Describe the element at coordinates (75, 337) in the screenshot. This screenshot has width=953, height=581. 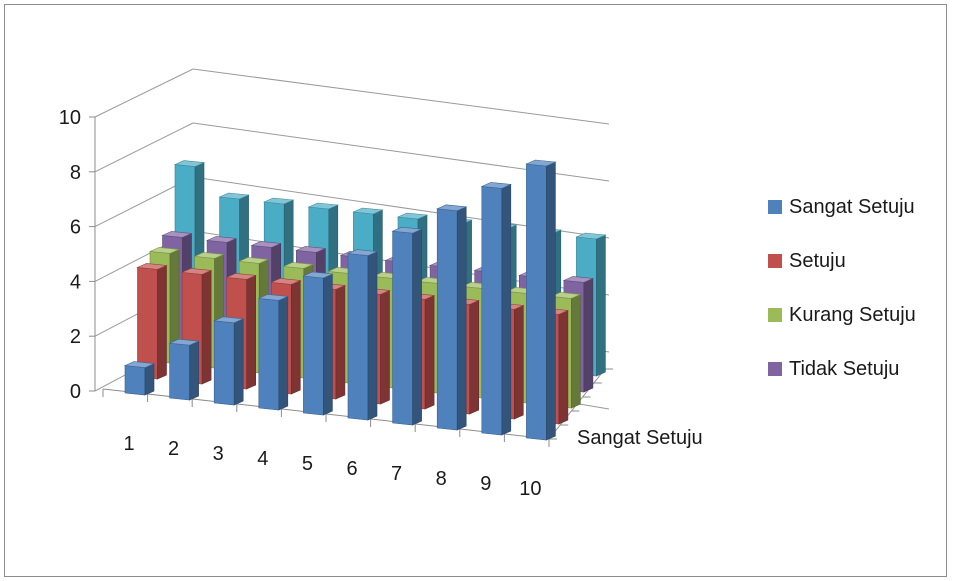
I see `y-tick-label: 2` at that location.